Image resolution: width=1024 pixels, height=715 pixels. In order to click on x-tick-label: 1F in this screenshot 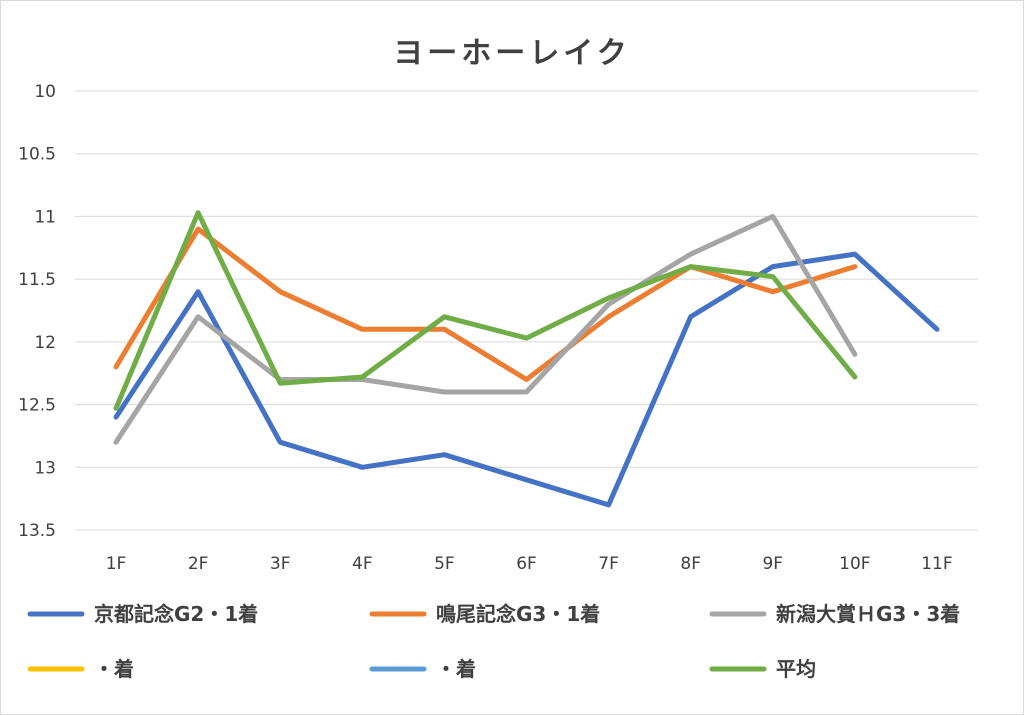, I will do `click(116, 564)`.